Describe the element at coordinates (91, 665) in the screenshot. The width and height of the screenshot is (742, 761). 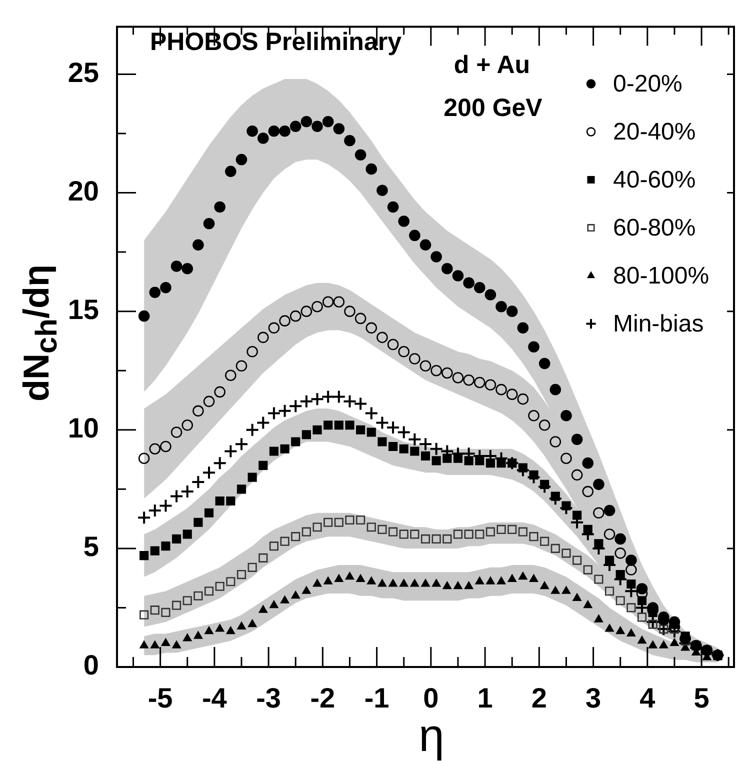
I see `y-tick-label: 0` at that location.